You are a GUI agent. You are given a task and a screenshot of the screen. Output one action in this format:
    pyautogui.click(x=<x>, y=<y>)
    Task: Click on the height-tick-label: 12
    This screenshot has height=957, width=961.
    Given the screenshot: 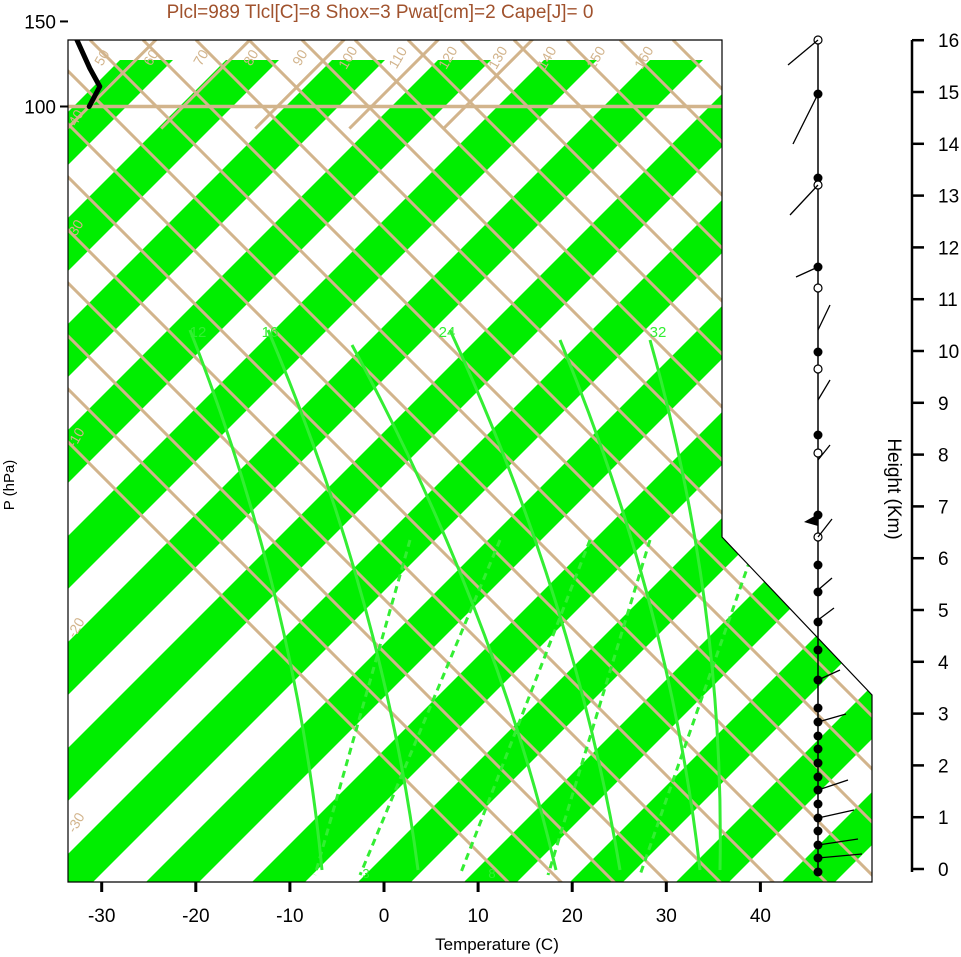 What is the action you would take?
    pyautogui.click(x=948, y=248)
    